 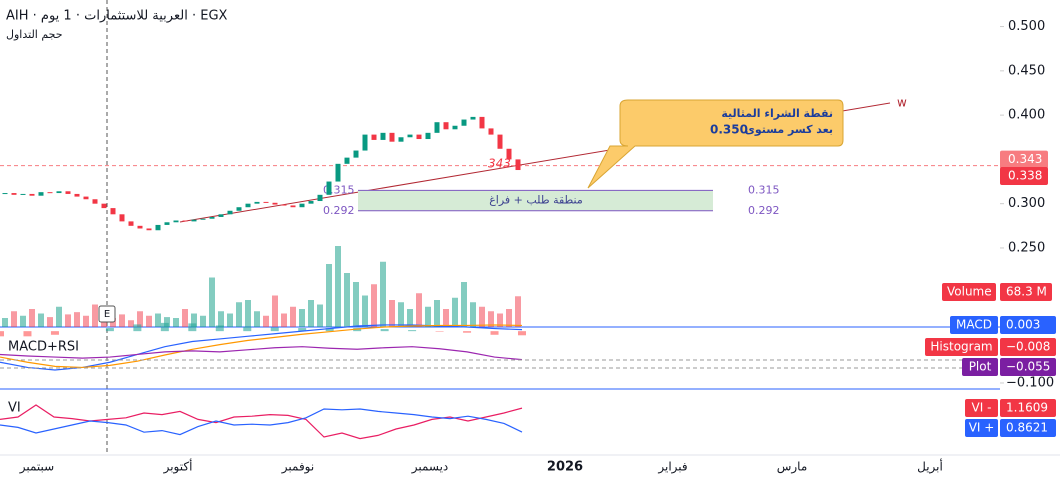 I want to click on y-tick-label: 0.400, so click(x=1026, y=115).